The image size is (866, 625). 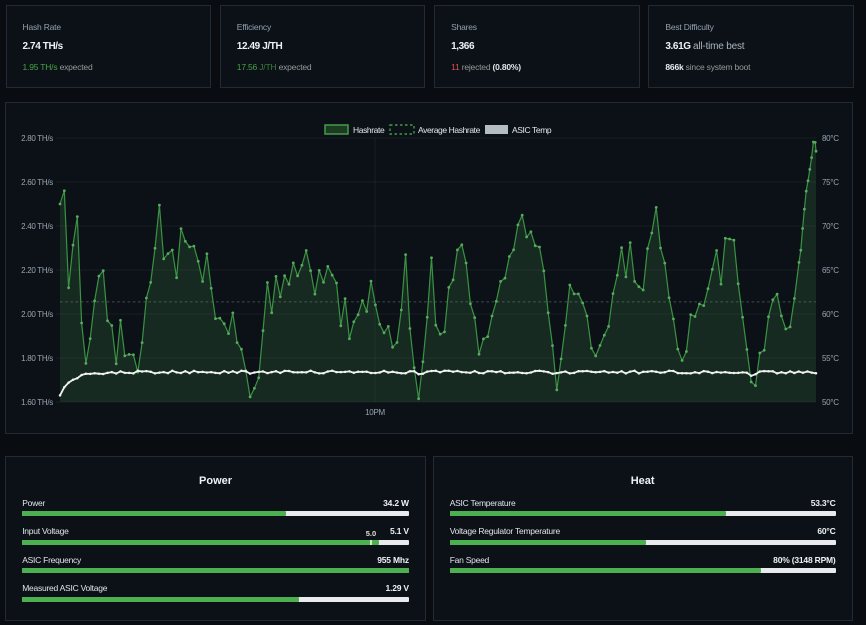 I want to click on svg-text: 50°C, so click(x=830, y=402).